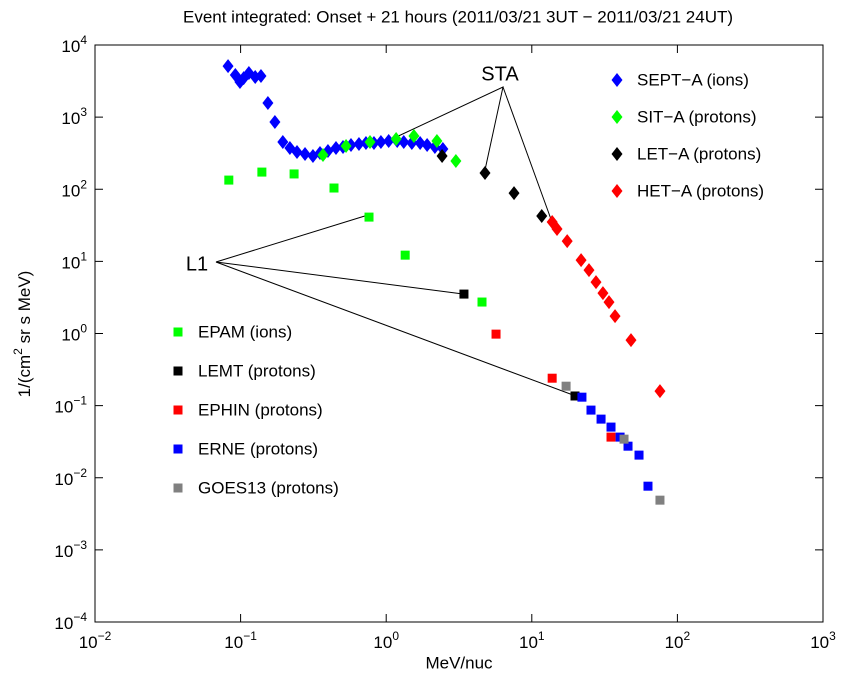 This screenshot has width=842, height=679. Describe the element at coordinates (22, 334) in the screenshot. I see `y-axis-label: 1/(cm2 sr s MeV)` at that location.